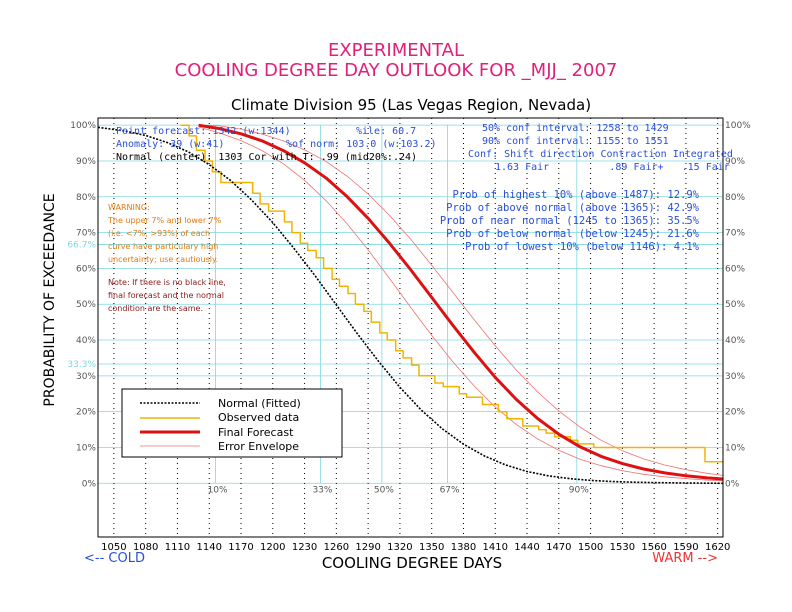 This screenshot has width=792, height=612. Describe the element at coordinates (495, 547) in the screenshot. I see `x-tick-label-12: 1410` at that location.